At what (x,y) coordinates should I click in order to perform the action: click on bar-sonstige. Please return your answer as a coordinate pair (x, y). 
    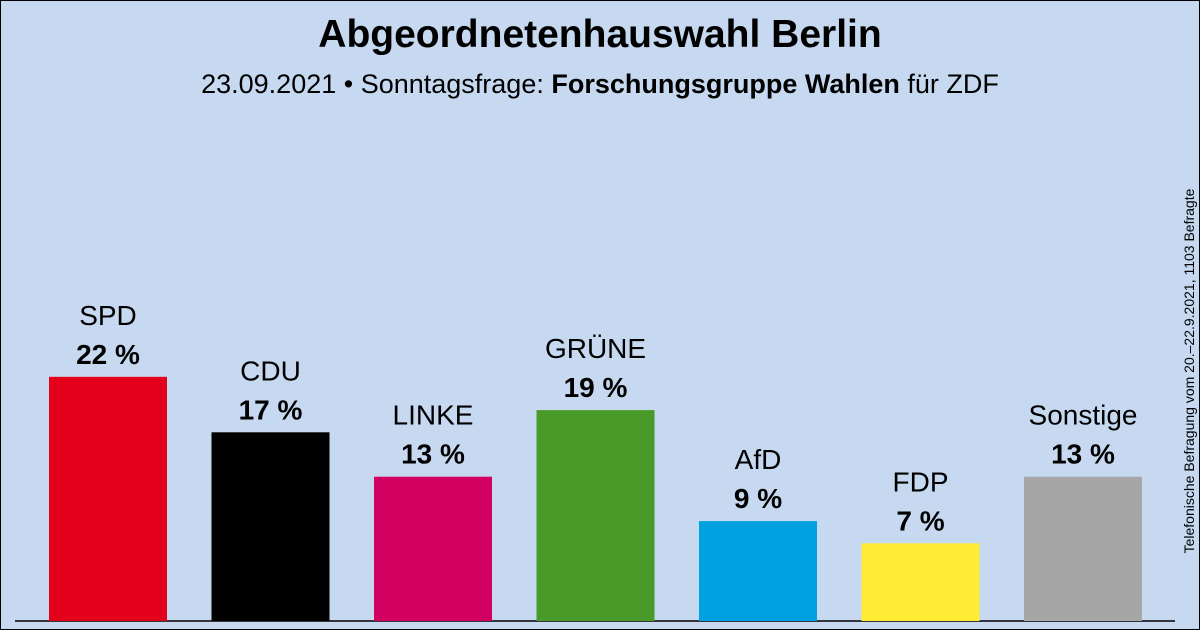
    Looking at the image, I should click on (1083, 548).